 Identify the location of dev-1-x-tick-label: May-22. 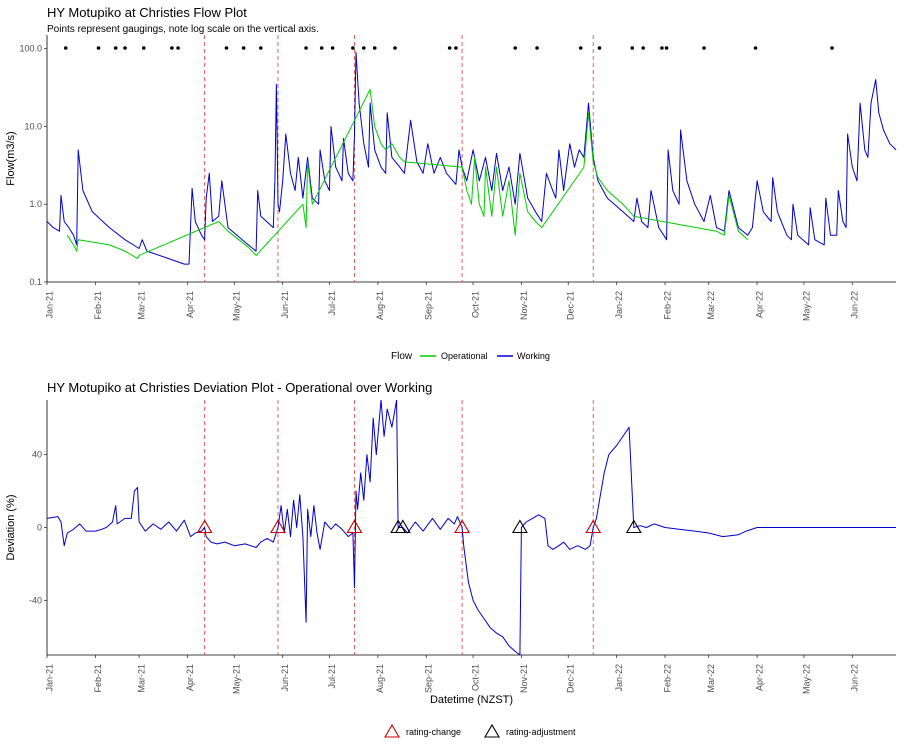
(806, 679).